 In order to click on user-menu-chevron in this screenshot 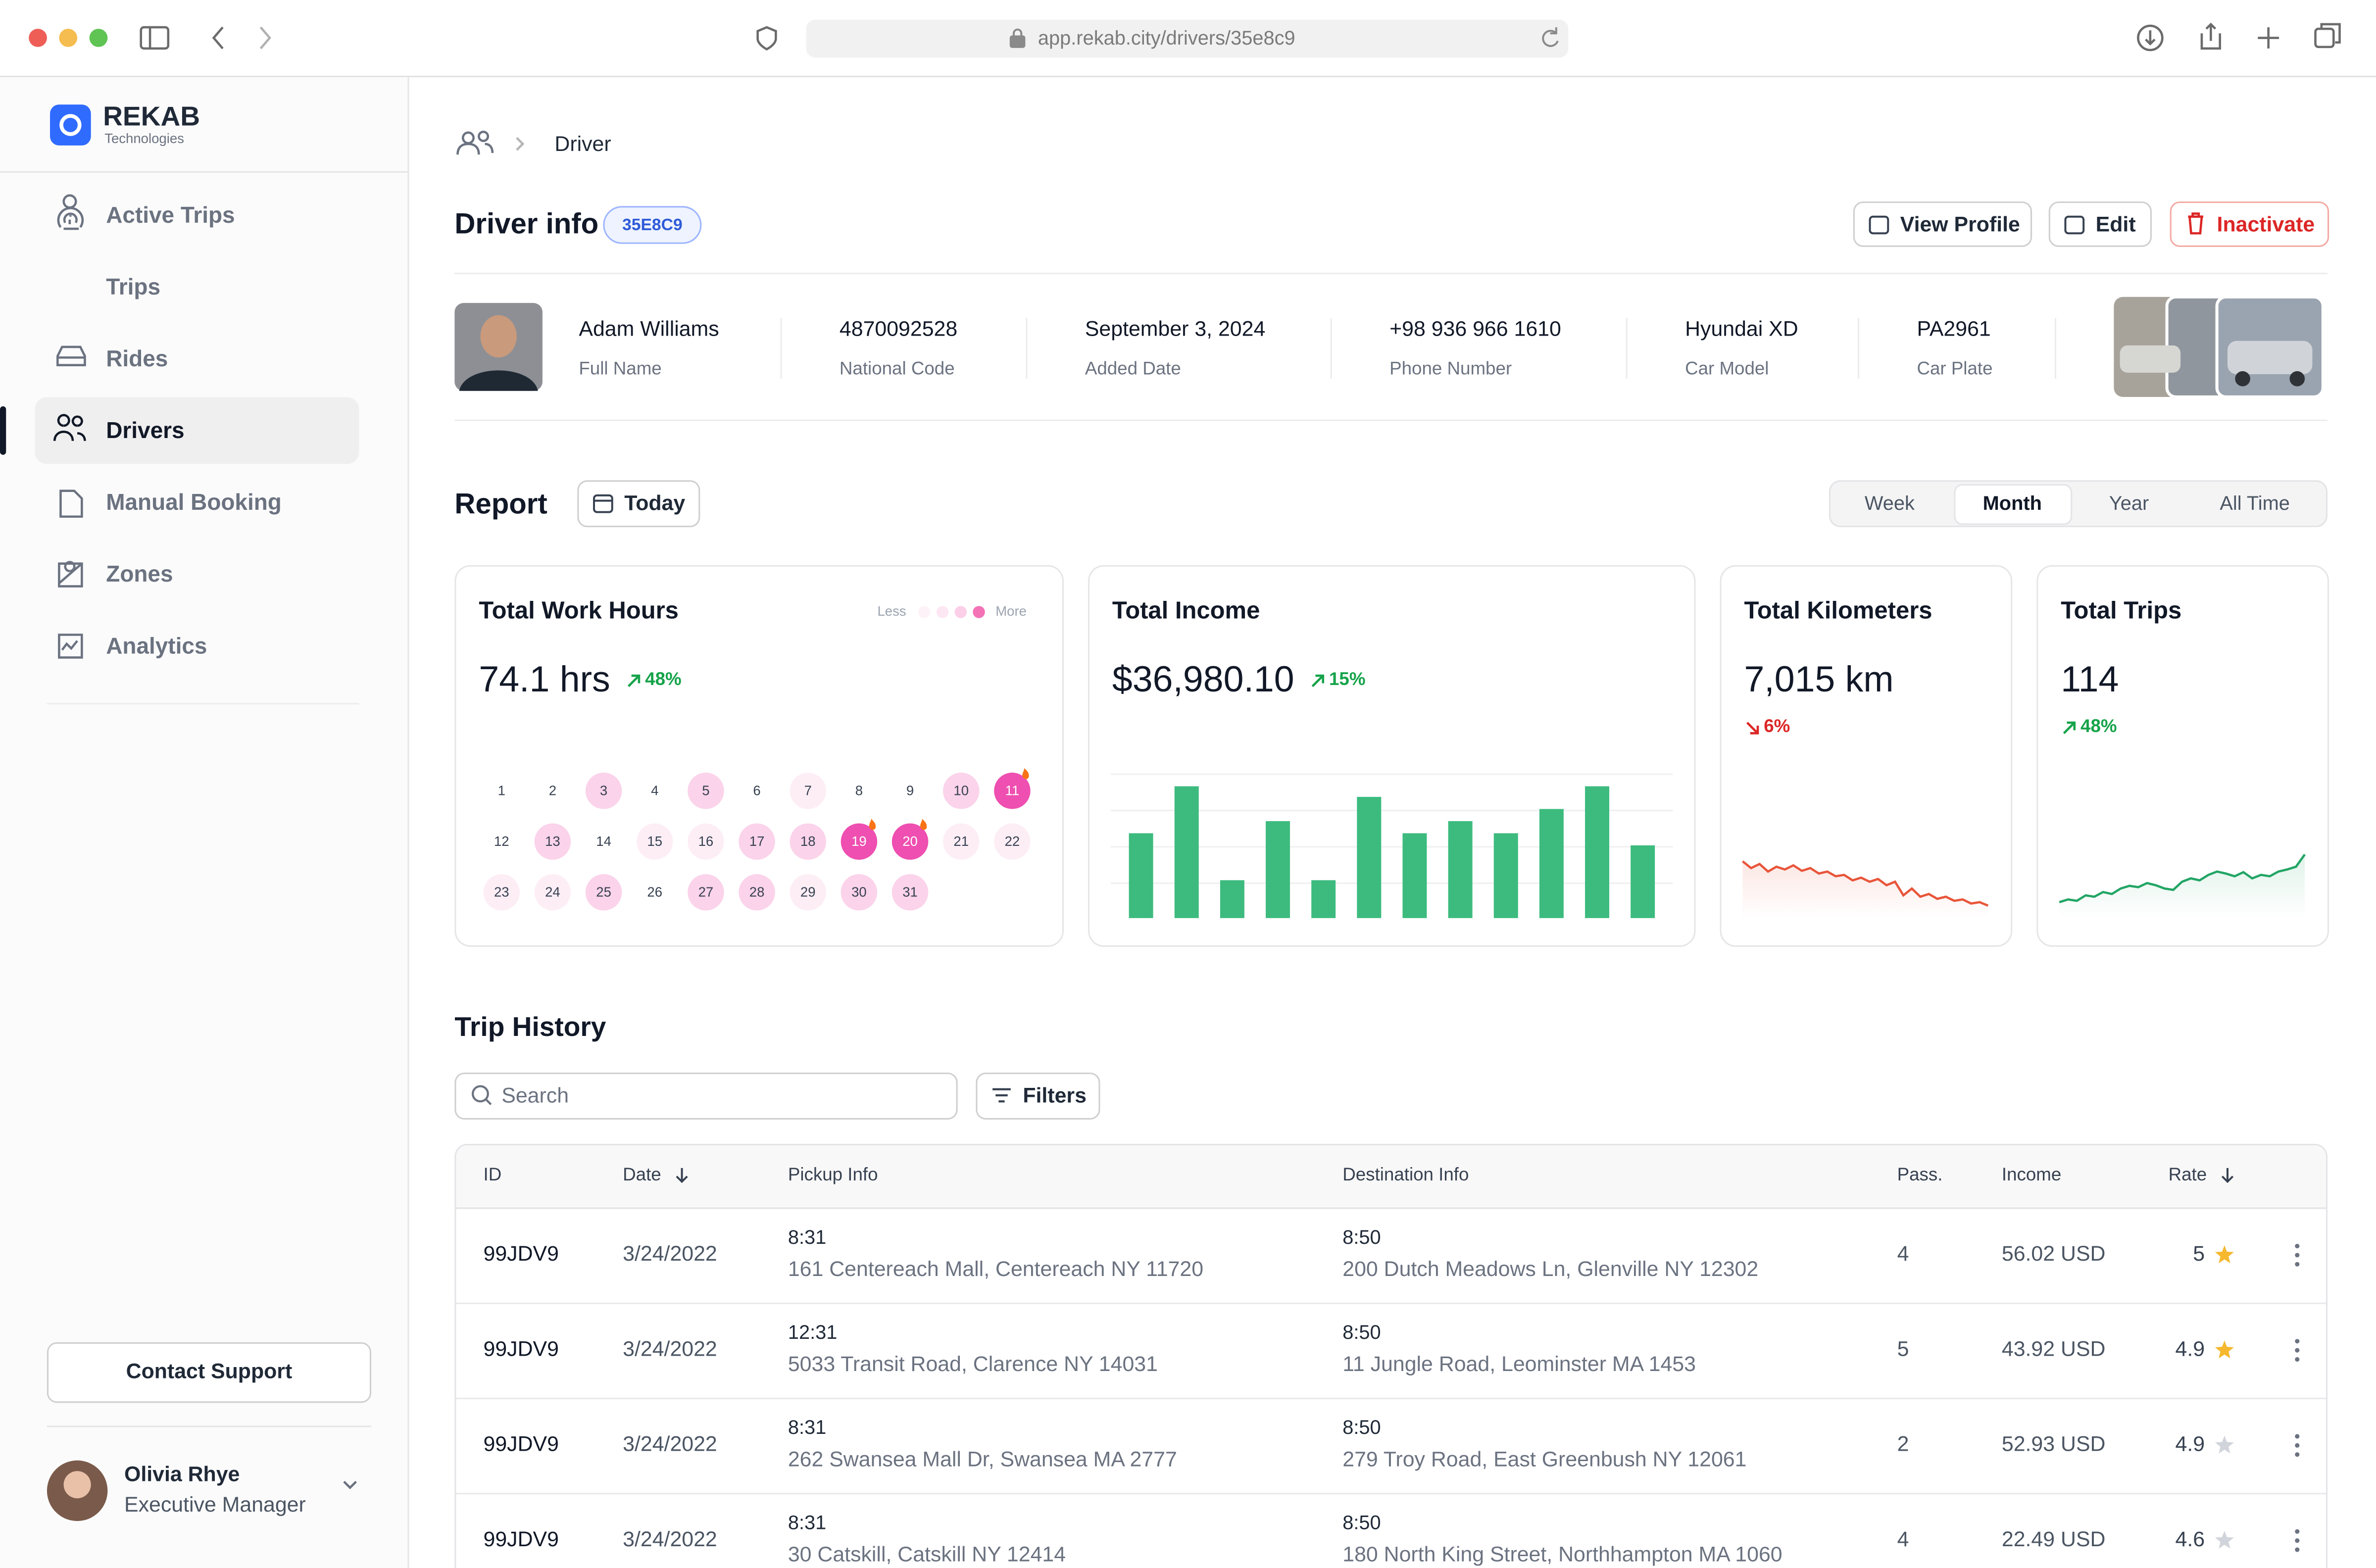, I will do `click(350, 1485)`.